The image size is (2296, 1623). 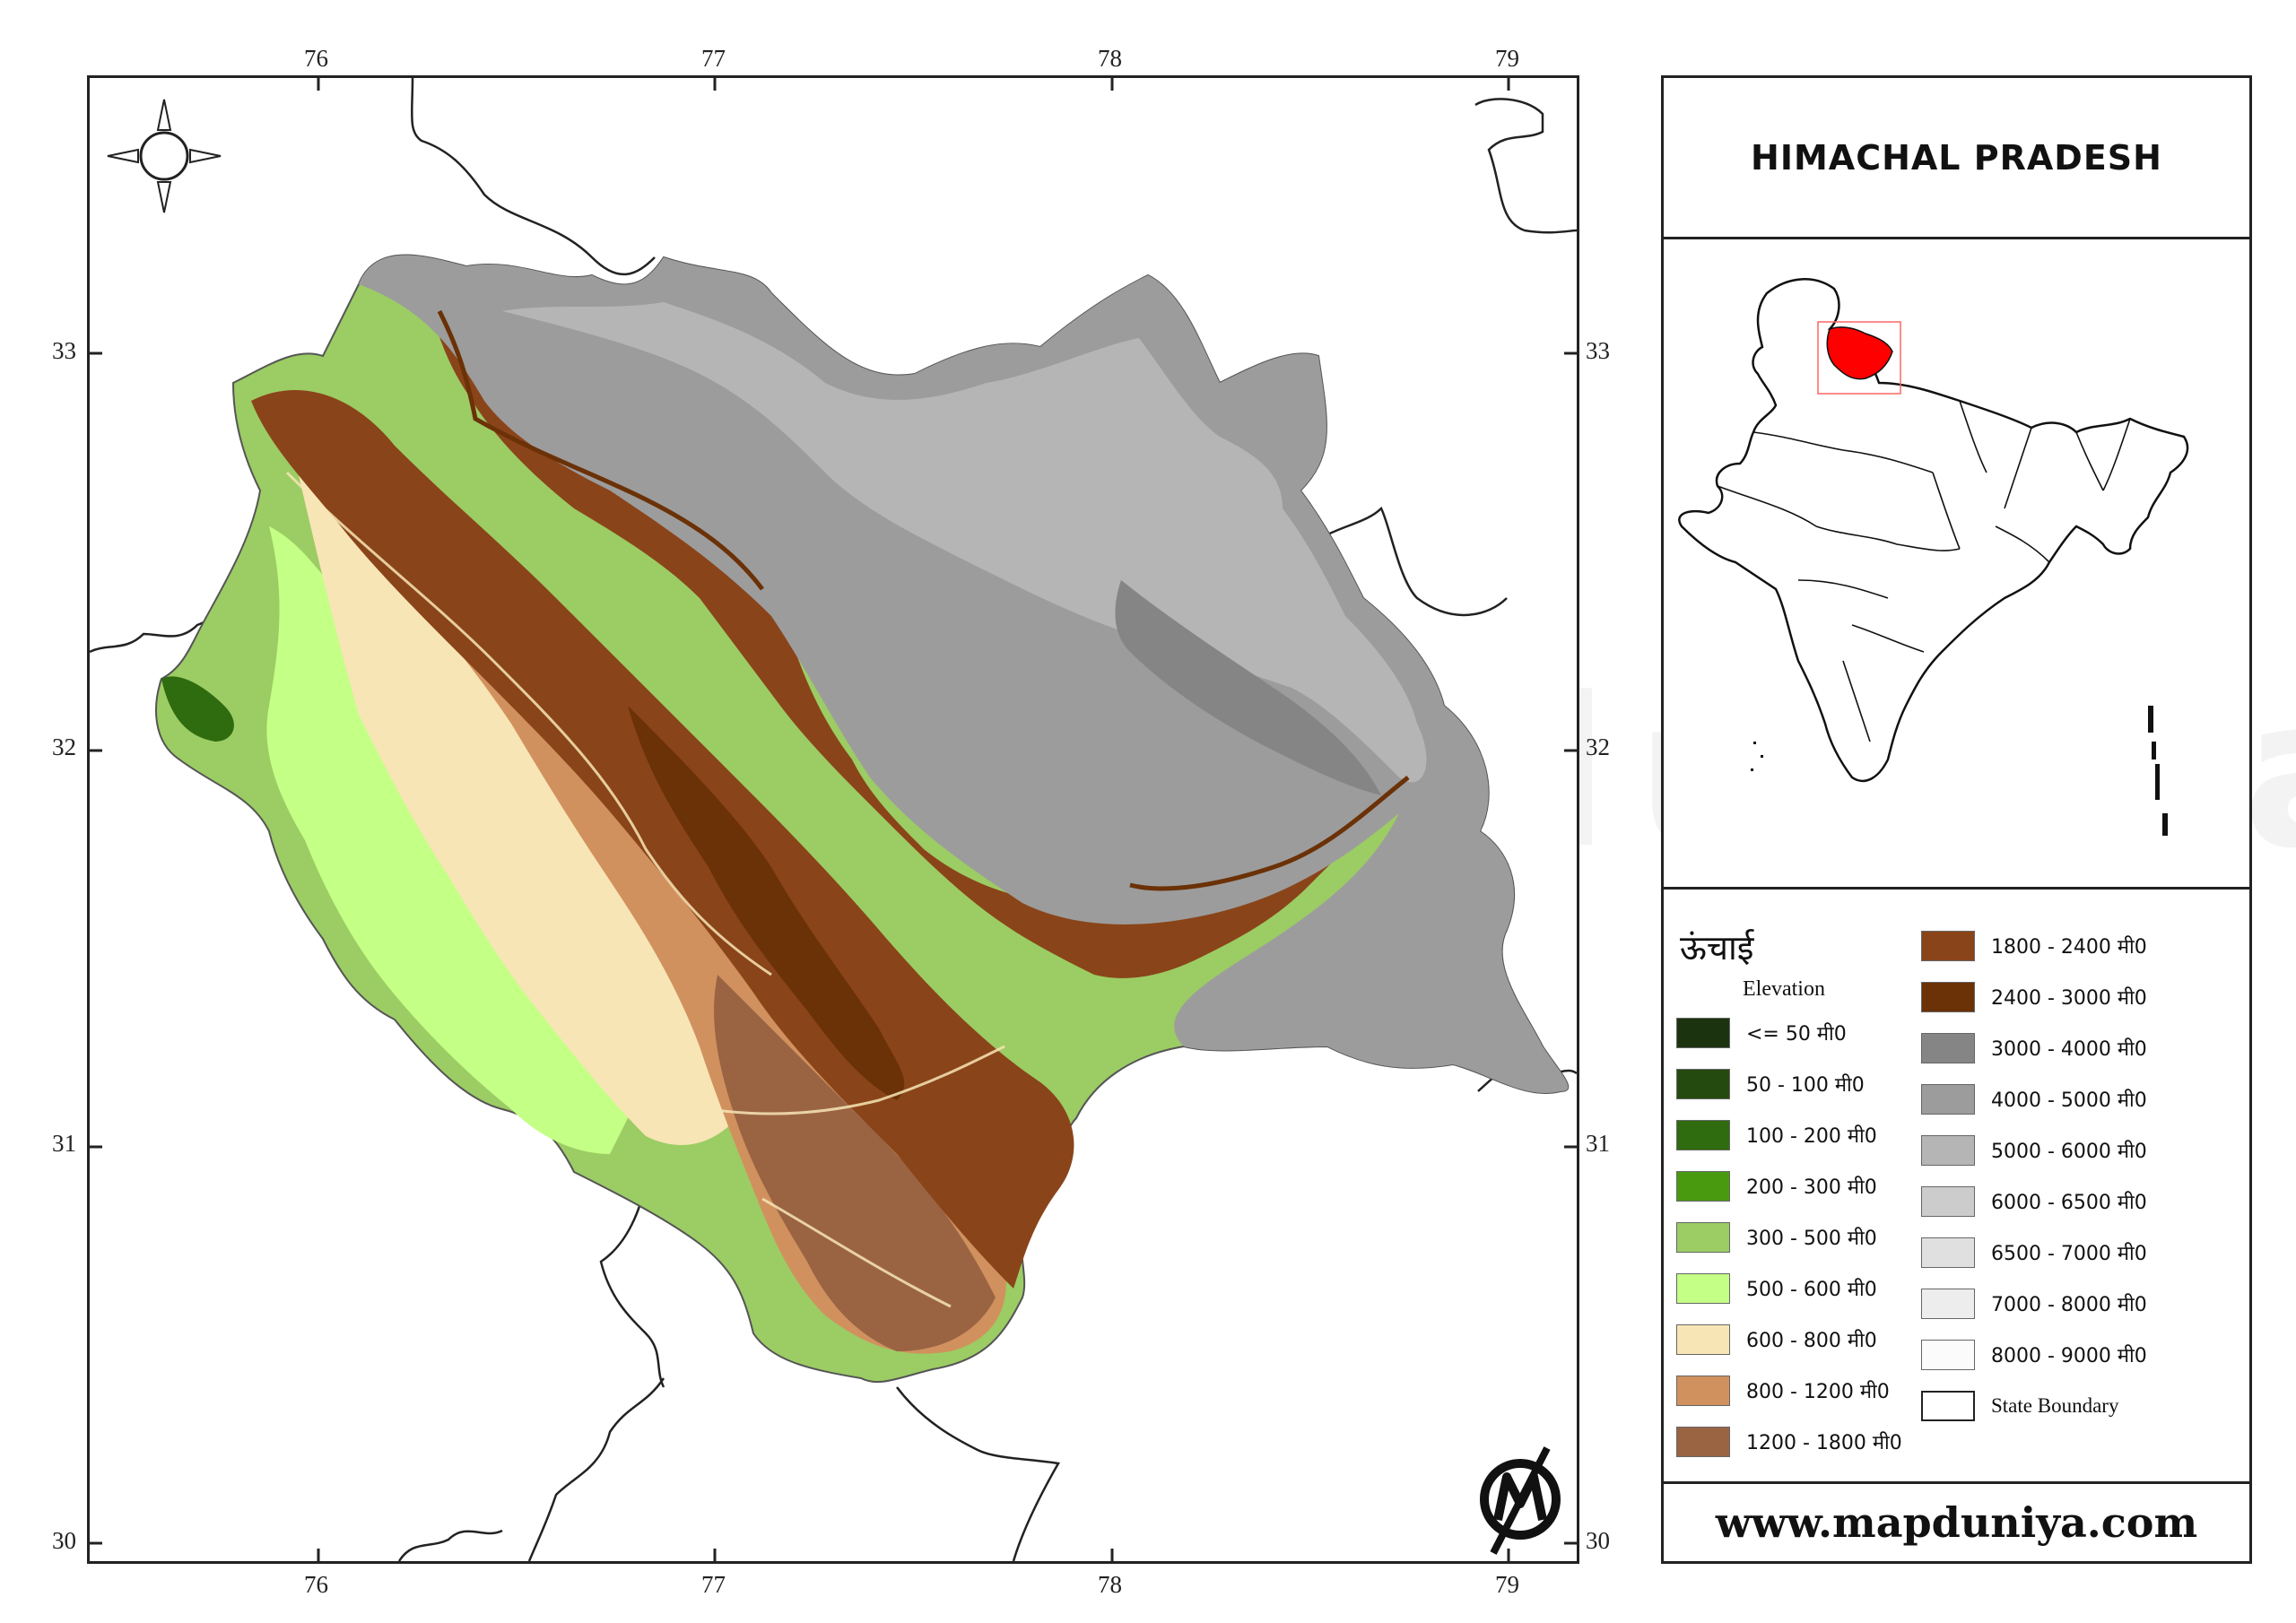 I want to click on legend-item: 50 - 100 मी0, so click(x=1770, y=1084).